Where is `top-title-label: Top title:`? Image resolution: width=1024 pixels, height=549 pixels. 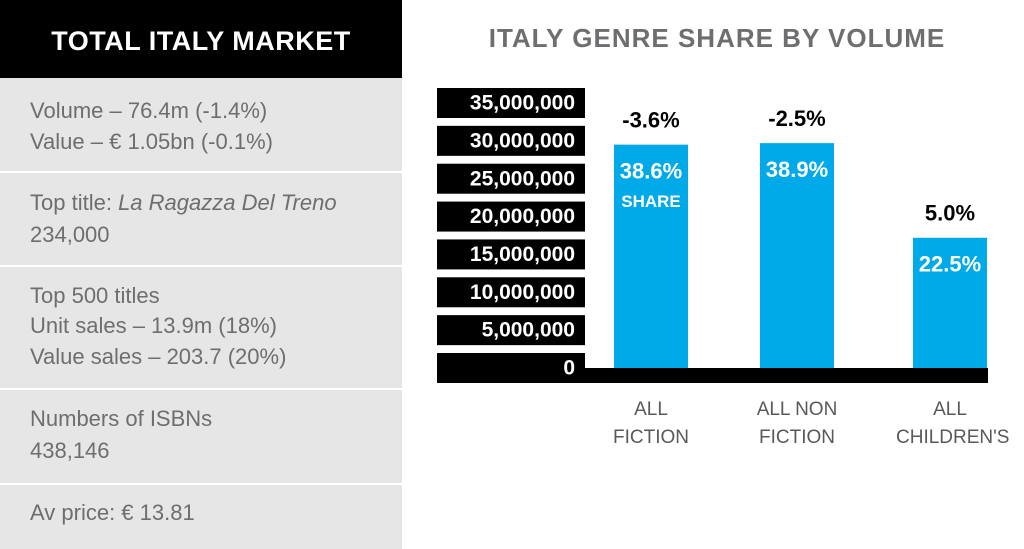 top-title-label: Top title: is located at coordinates (71, 202).